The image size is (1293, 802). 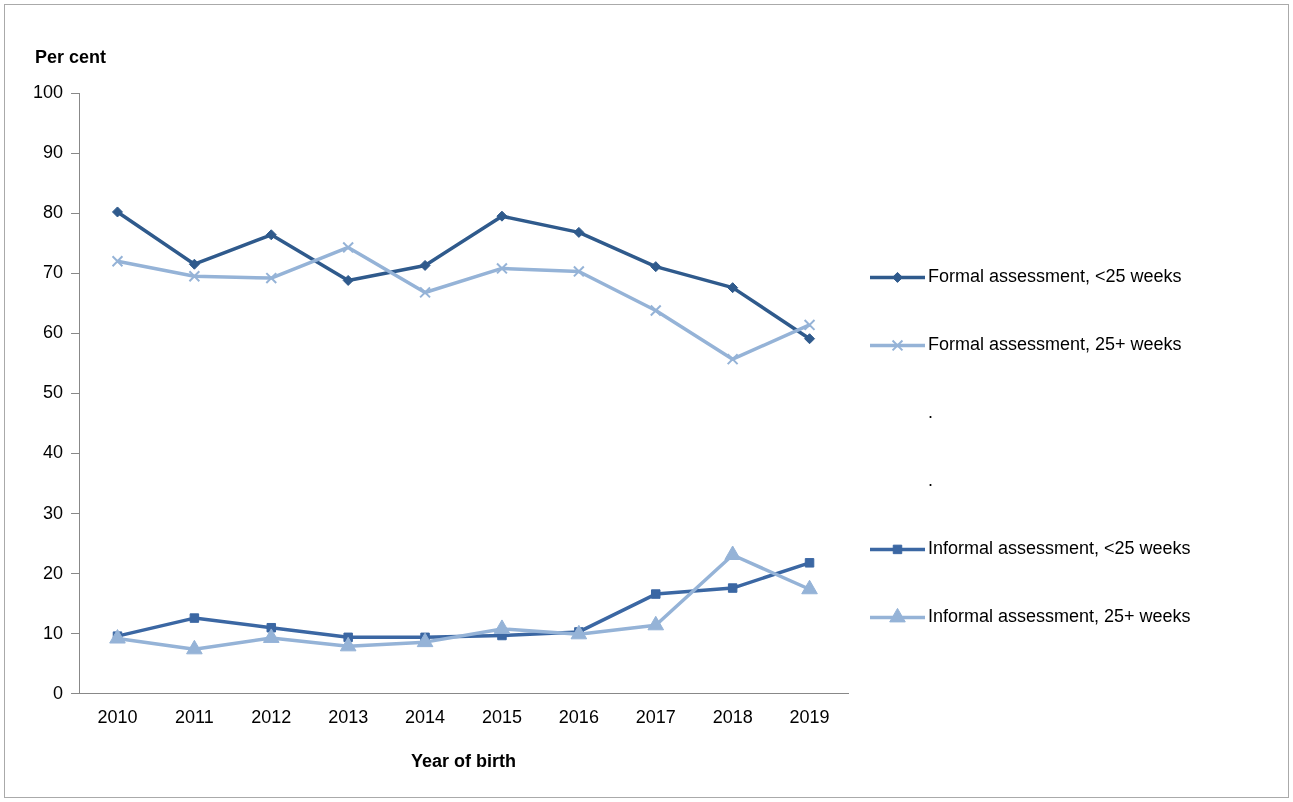 What do you see at coordinates (655, 716) in the screenshot?
I see `x-tick-label: 2017` at bounding box center [655, 716].